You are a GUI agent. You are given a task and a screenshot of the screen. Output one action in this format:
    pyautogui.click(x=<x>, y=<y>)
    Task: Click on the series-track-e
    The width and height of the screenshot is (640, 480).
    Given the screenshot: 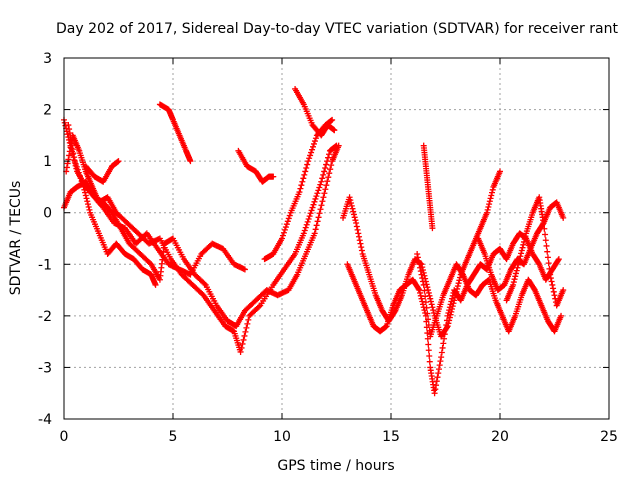 What is the action you would take?
    pyautogui.click(x=102, y=171)
    